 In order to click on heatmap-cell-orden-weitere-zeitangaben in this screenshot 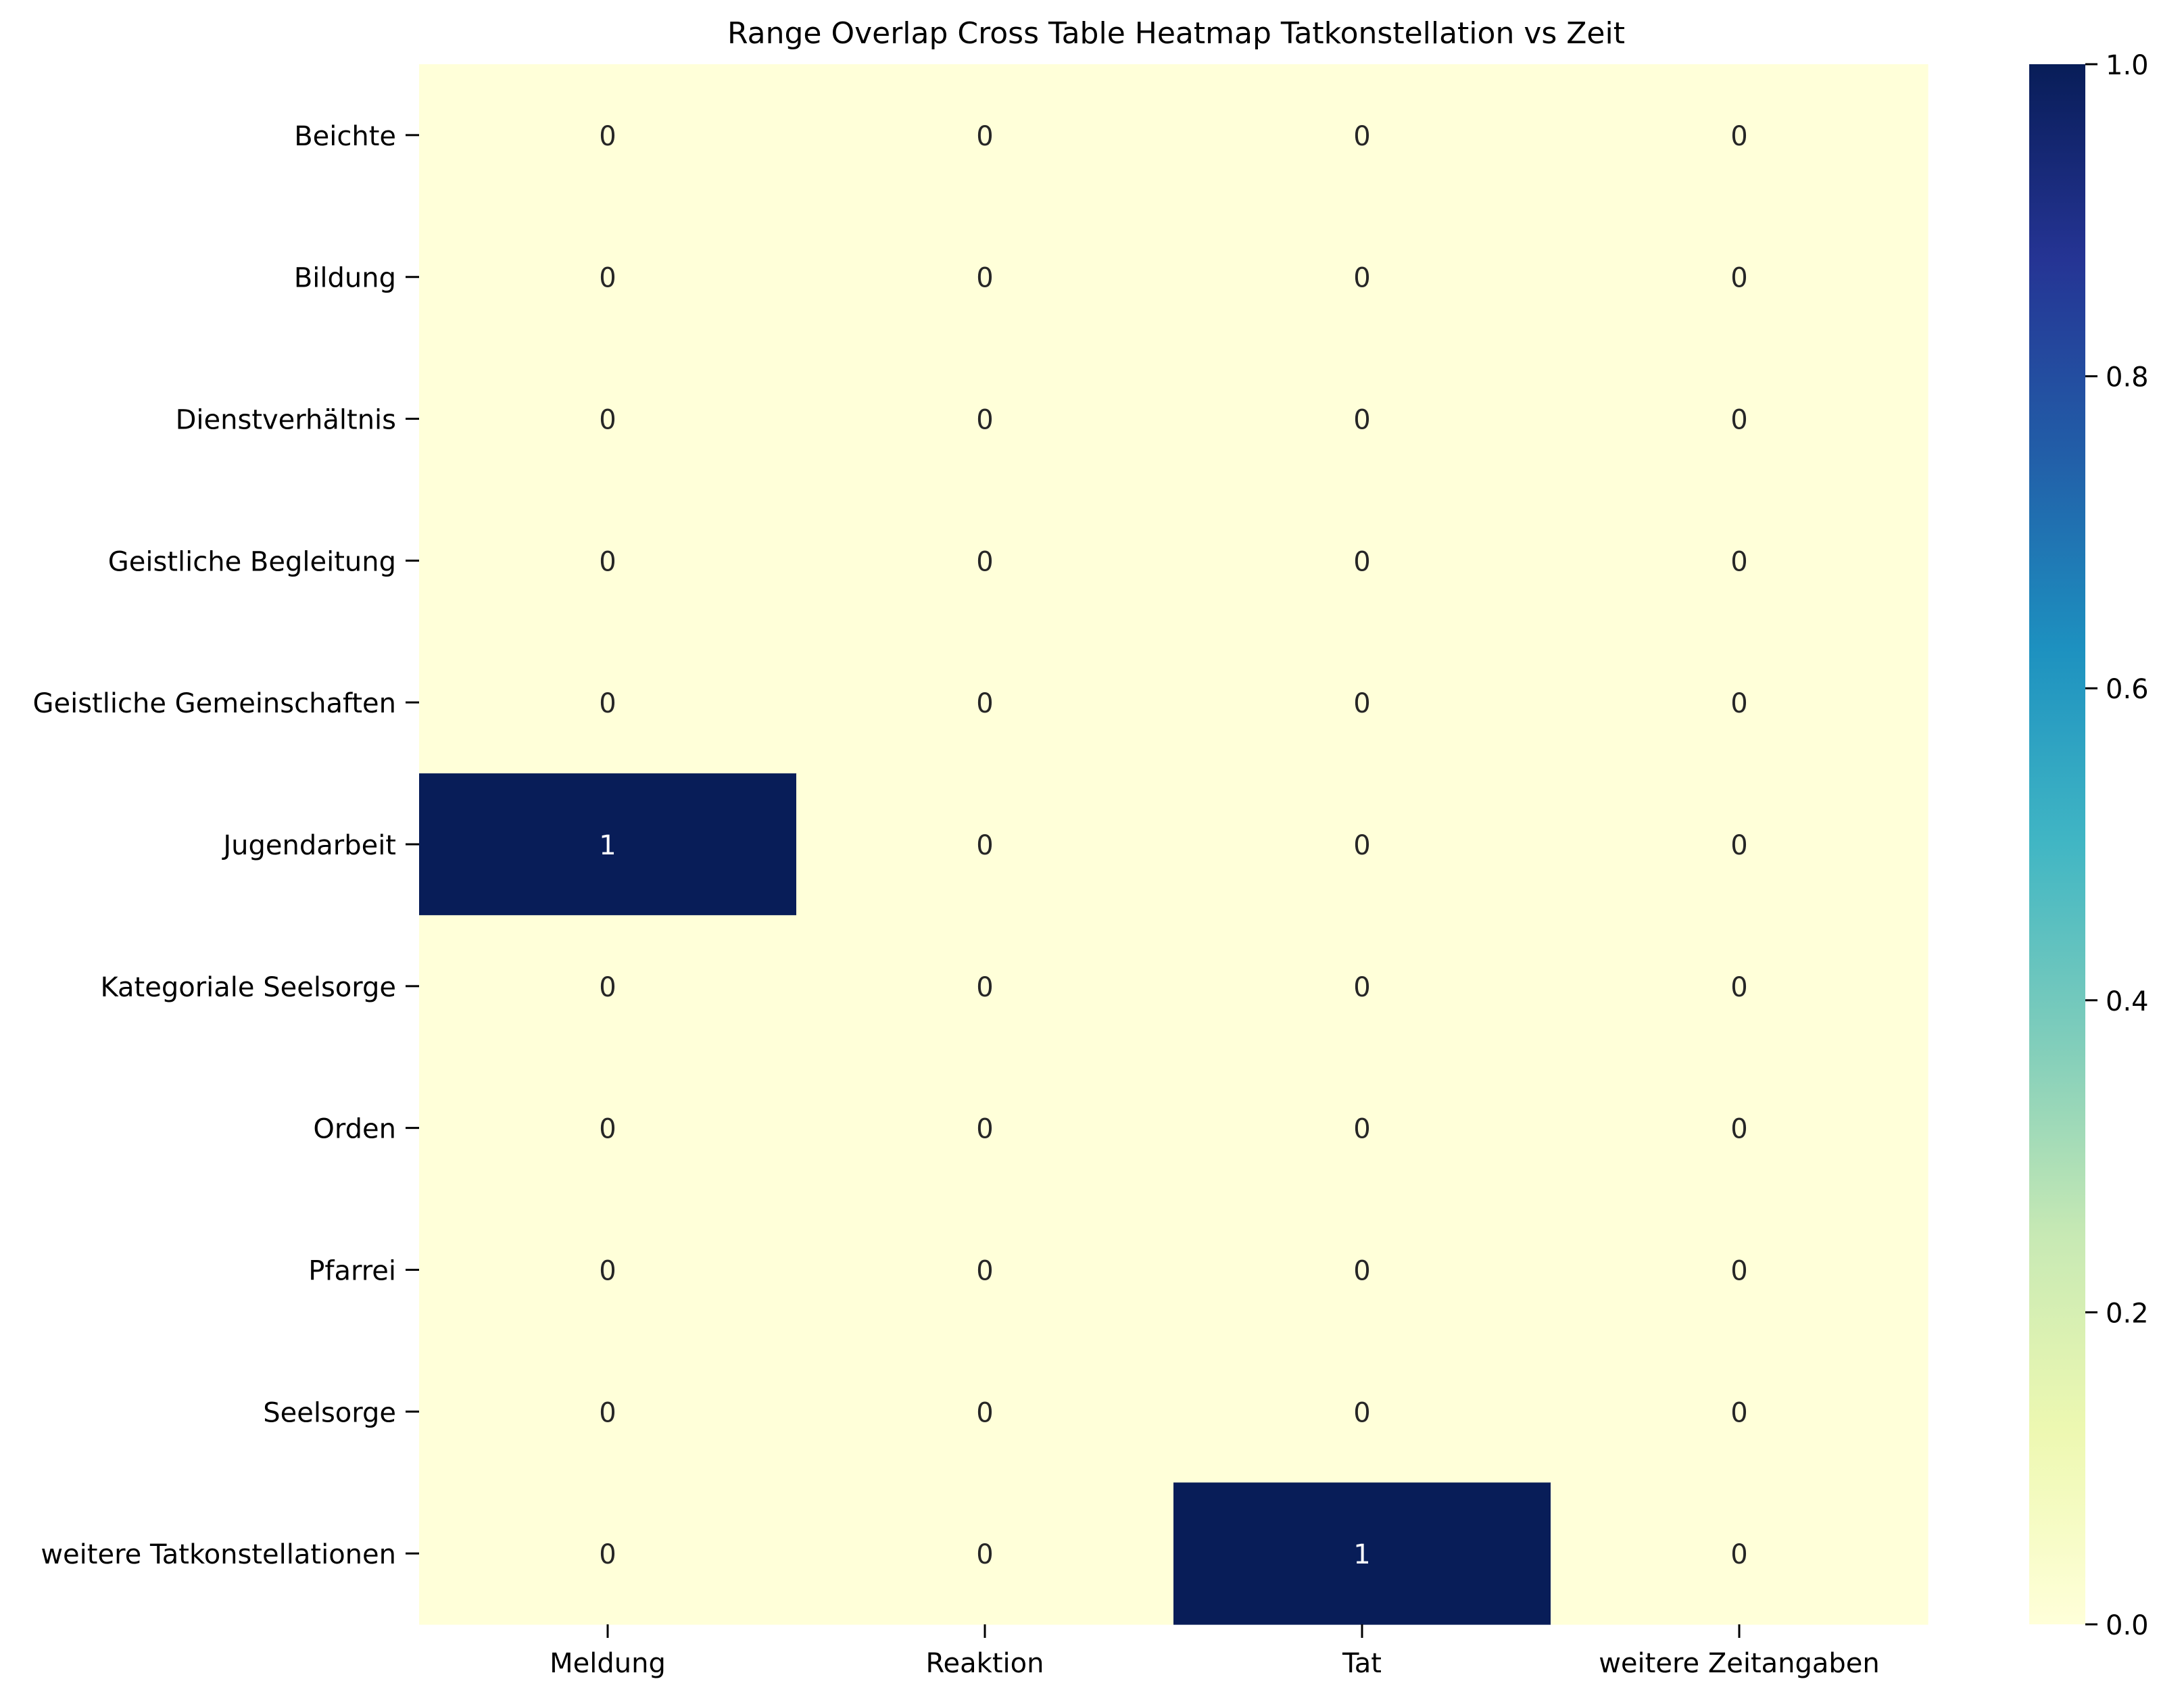, I will do `click(1739, 1128)`.